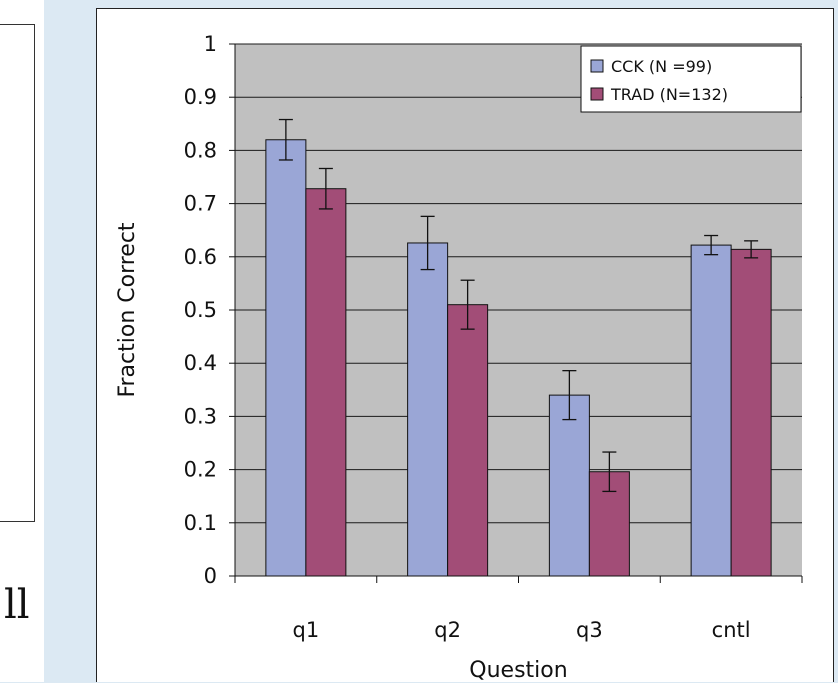  I want to click on legend: CCK (N =99) TRAD (N=132), so click(691, 79).